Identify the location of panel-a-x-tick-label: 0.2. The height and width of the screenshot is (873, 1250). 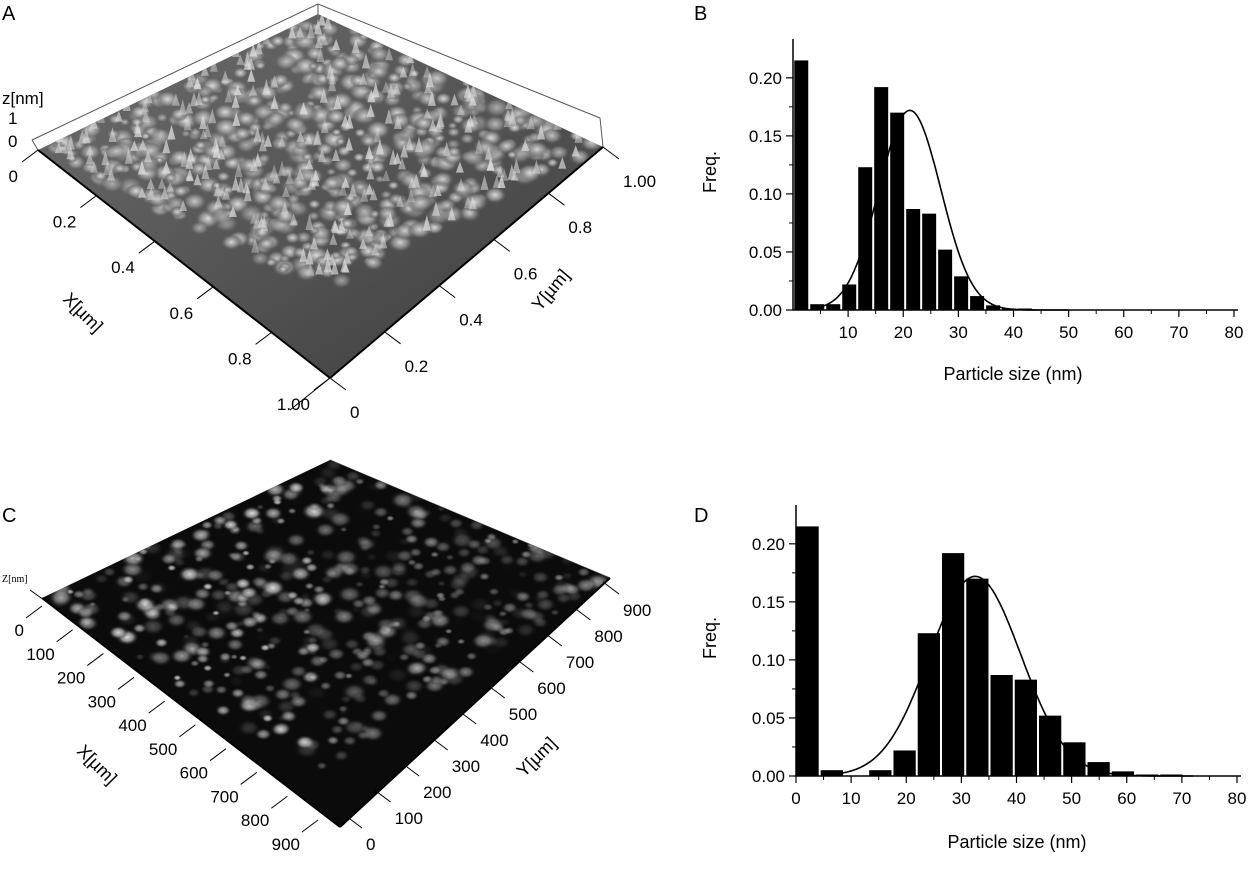
(65, 222).